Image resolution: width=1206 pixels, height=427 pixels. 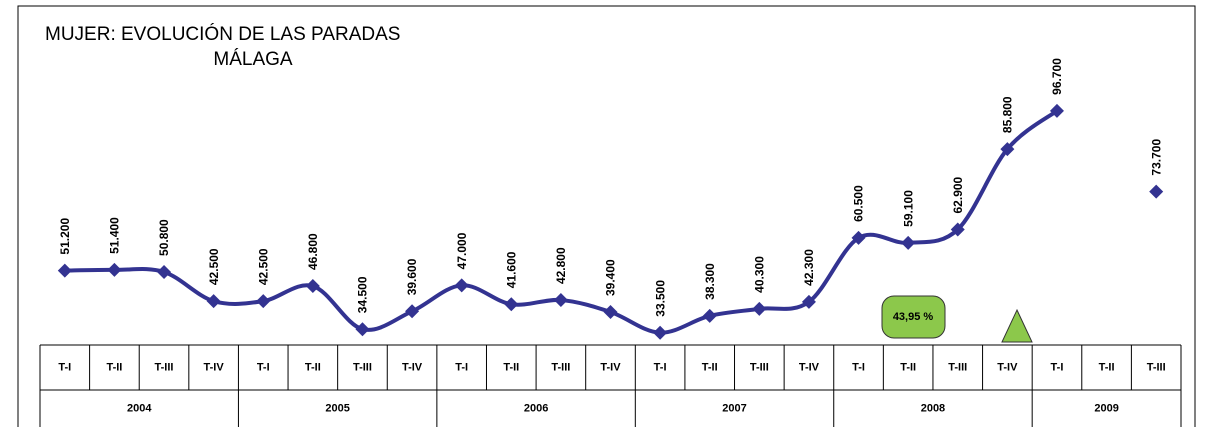 What do you see at coordinates (1156, 157) in the screenshot?
I see `data-label: 73.700` at bounding box center [1156, 157].